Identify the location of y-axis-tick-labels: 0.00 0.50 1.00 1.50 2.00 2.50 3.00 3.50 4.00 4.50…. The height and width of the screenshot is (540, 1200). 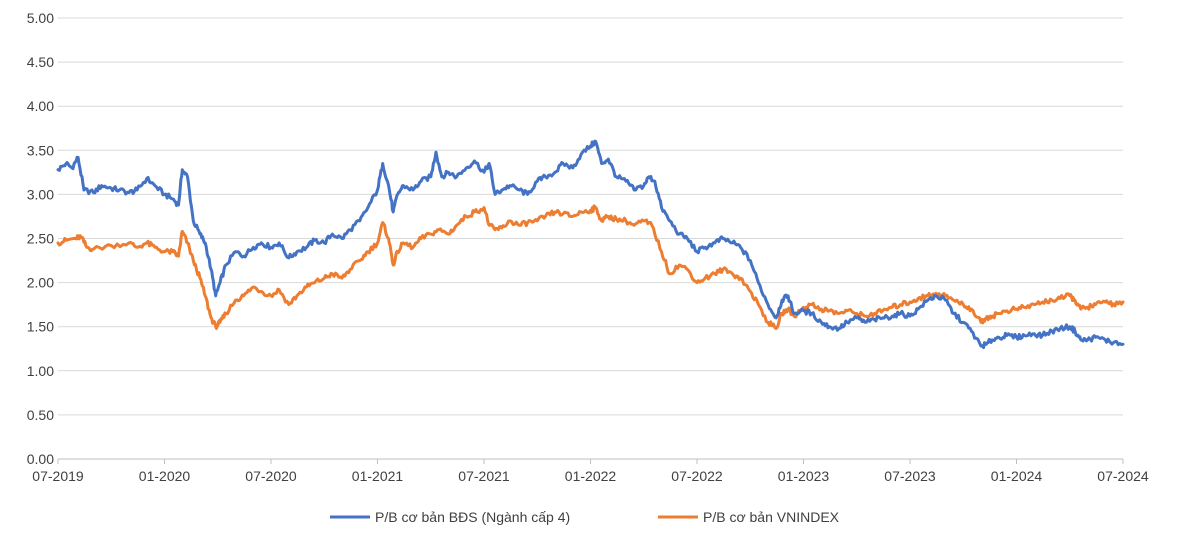
(40, 238).